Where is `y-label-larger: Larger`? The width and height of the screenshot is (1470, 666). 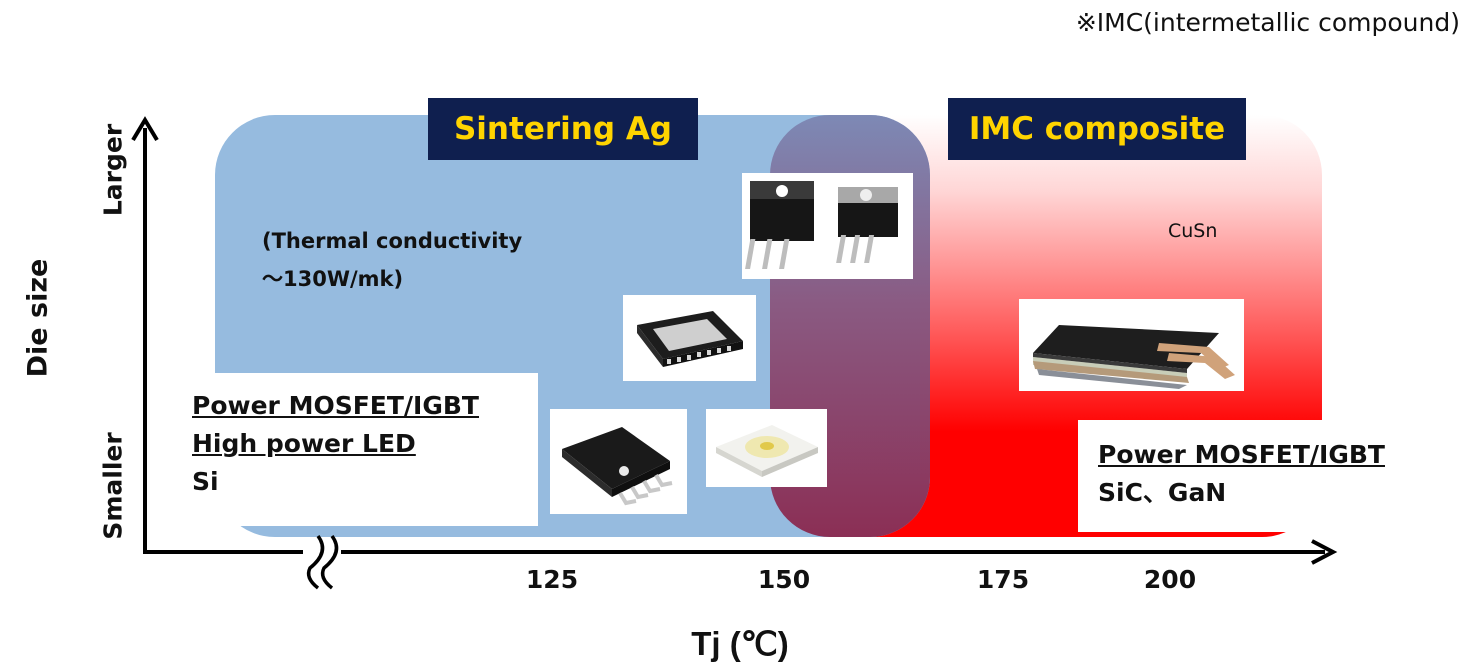
y-label-larger: Larger is located at coordinates (113, 170).